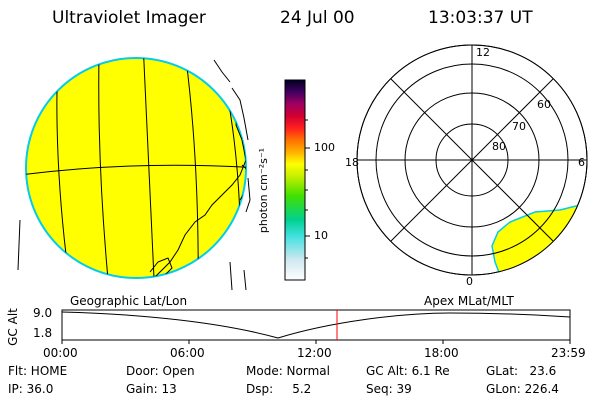 The width and height of the screenshot is (600, 400). What do you see at coordinates (499, 146) in the screenshot?
I see `lat-80-label: 80` at bounding box center [499, 146].